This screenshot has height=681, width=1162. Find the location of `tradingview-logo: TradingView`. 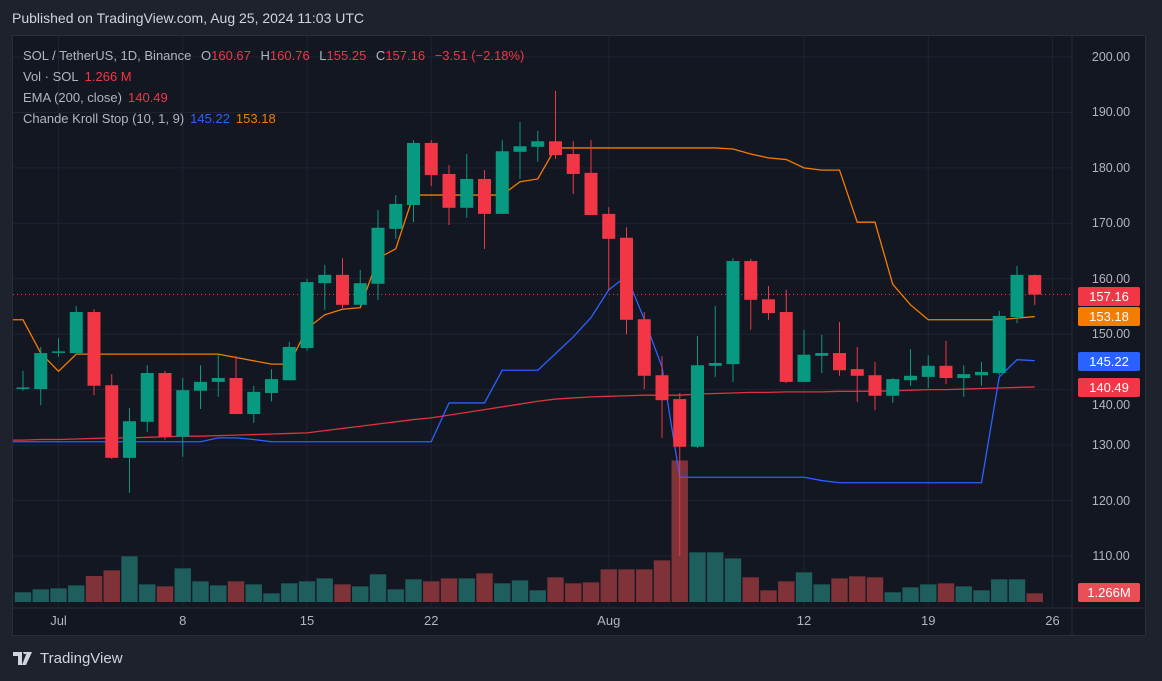

tradingview-logo: TradingView is located at coordinates (68, 658).